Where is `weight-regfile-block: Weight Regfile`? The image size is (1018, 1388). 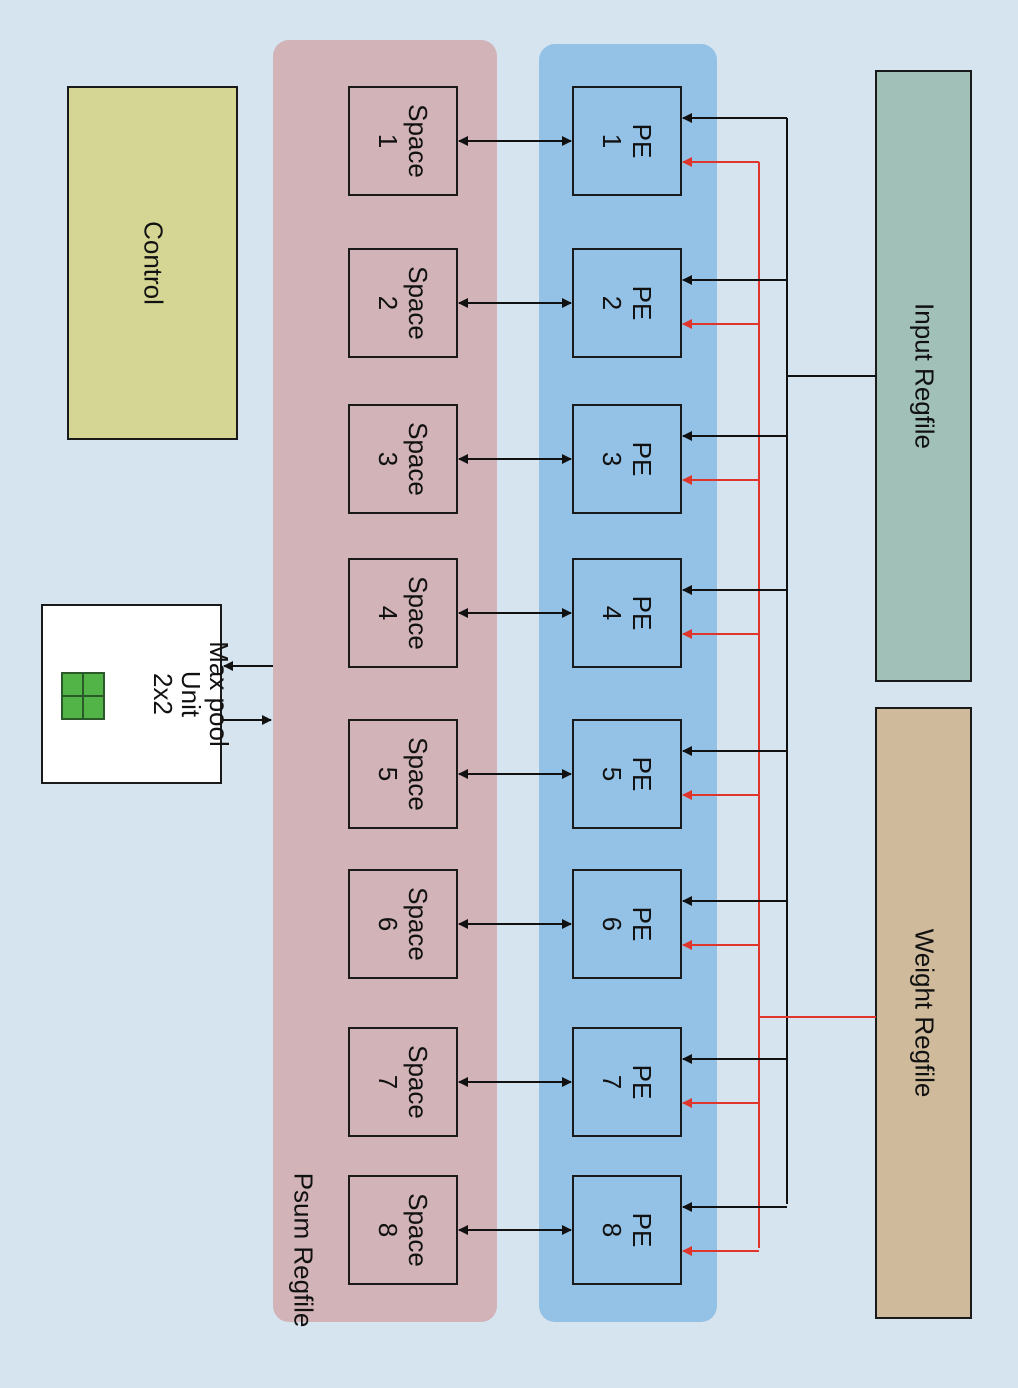 weight-regfile-block: Weight Regfile is located at coordinates (923, 1013).